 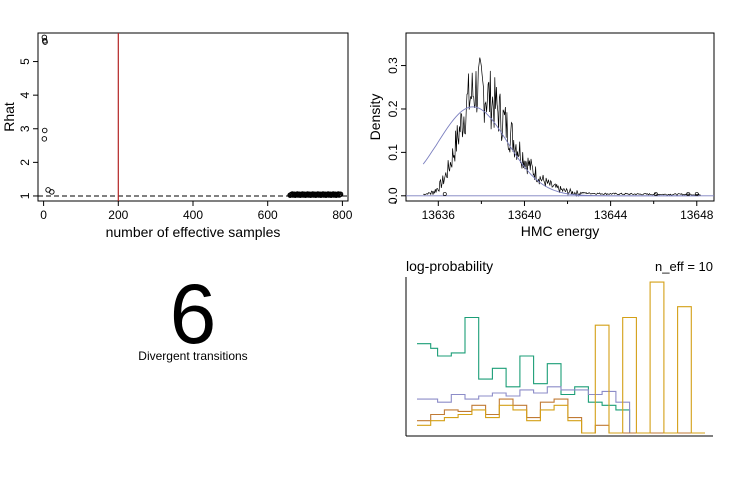 I want to click on energy-x-tick-label-2: 13644, so click(x=611, y=215).